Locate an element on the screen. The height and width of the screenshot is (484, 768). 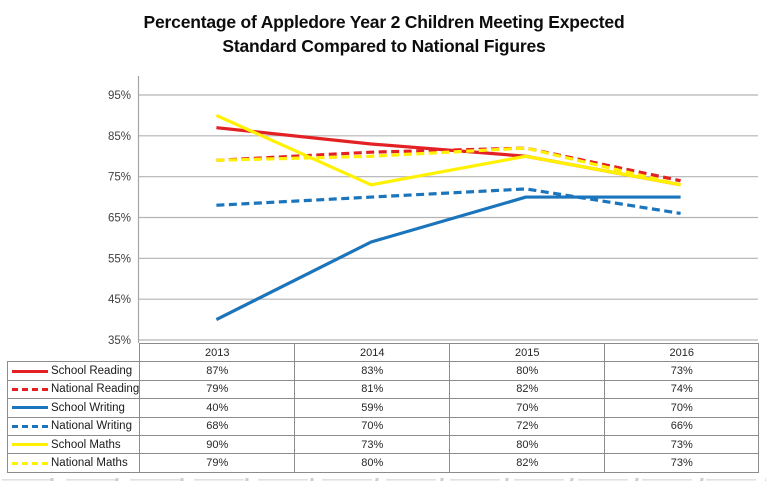
table-row: National Writing 68% 70% 72% 66% is located at coordinates (383, 426).